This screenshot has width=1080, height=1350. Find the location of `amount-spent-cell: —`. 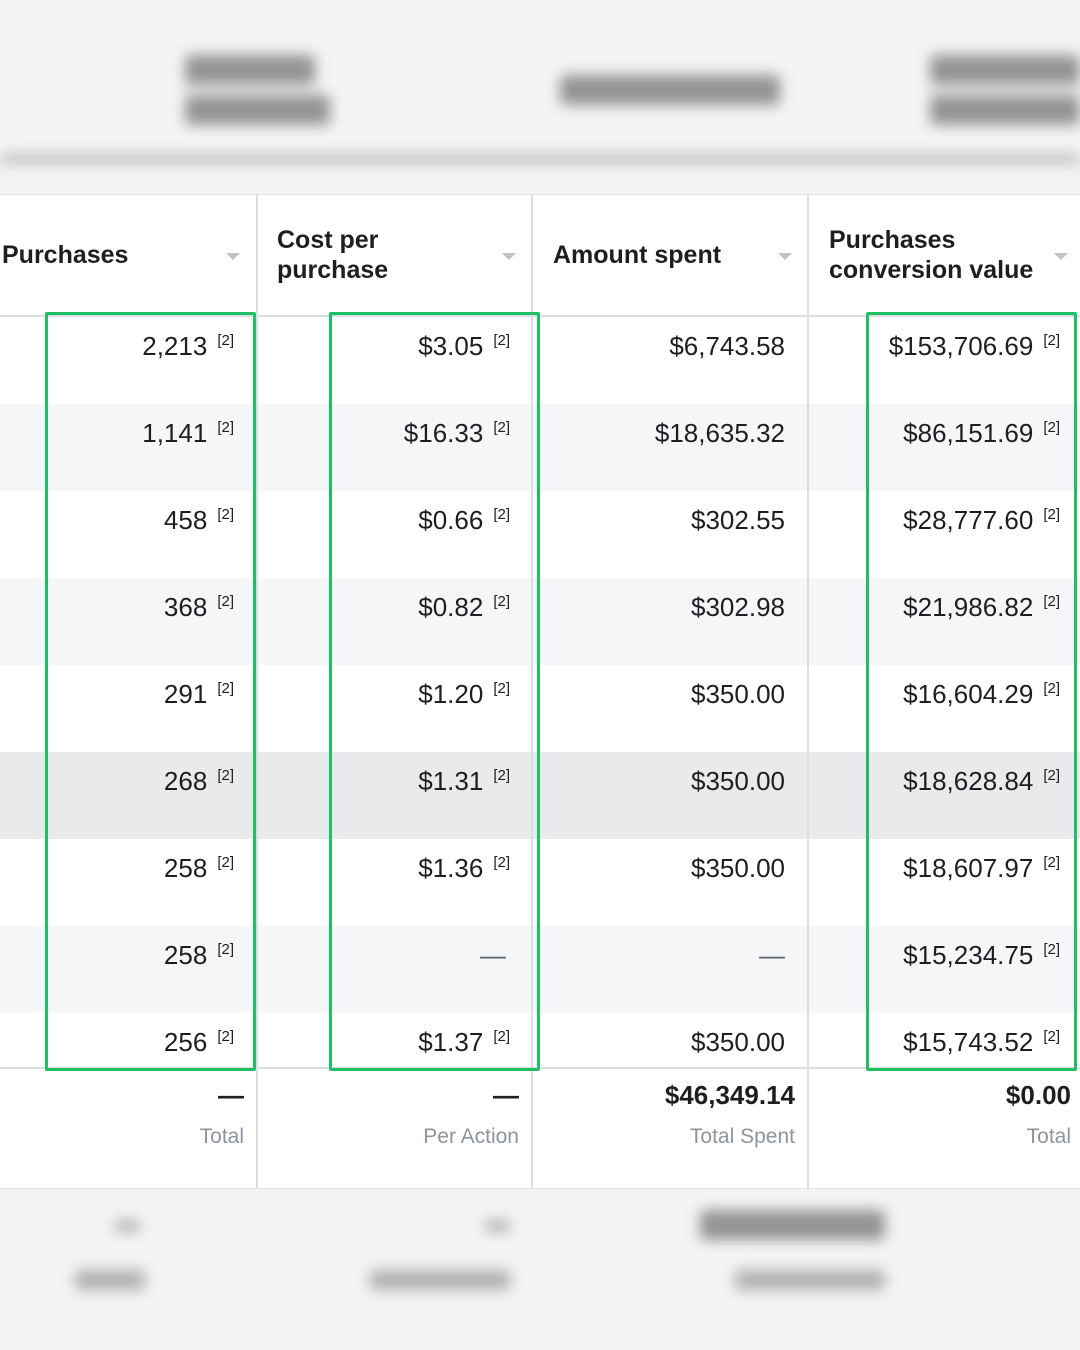

amount-spent-cell: — is located at coordinates (772, 954).